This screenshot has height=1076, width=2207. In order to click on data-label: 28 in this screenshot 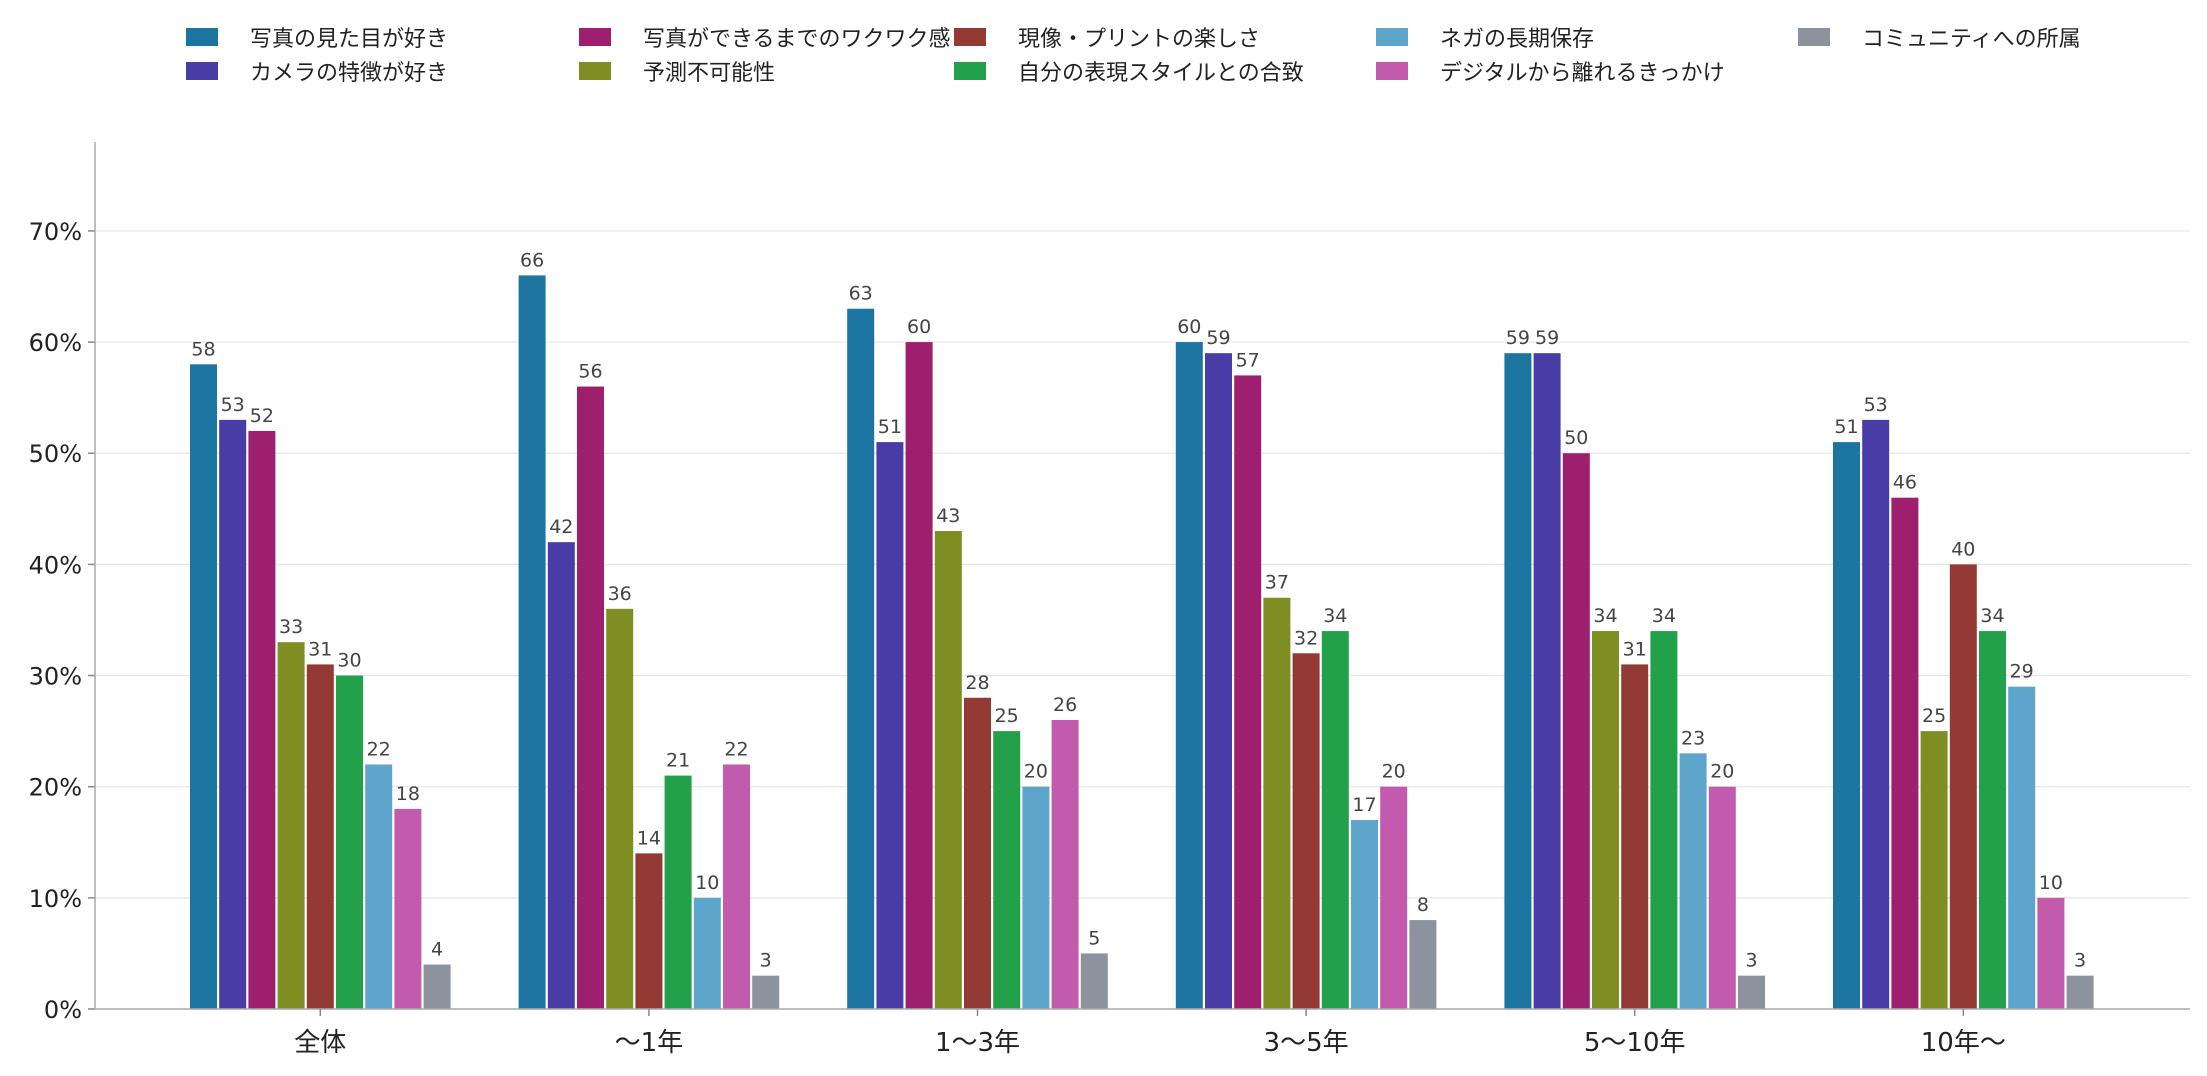, I will do `click(977, 683)`.